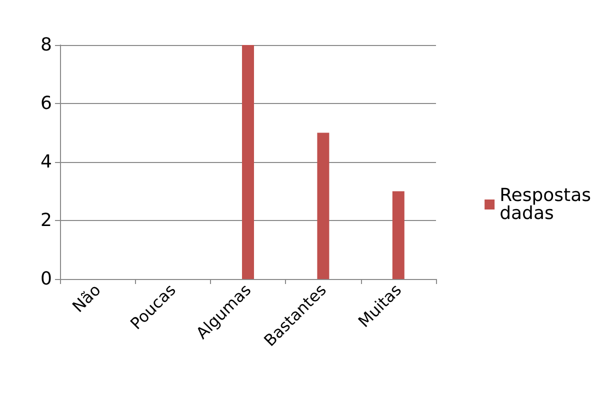  Describe the element at coordinates (546, 204) in the screenshot. I see `legend-label: Respostas dadas` at that location.